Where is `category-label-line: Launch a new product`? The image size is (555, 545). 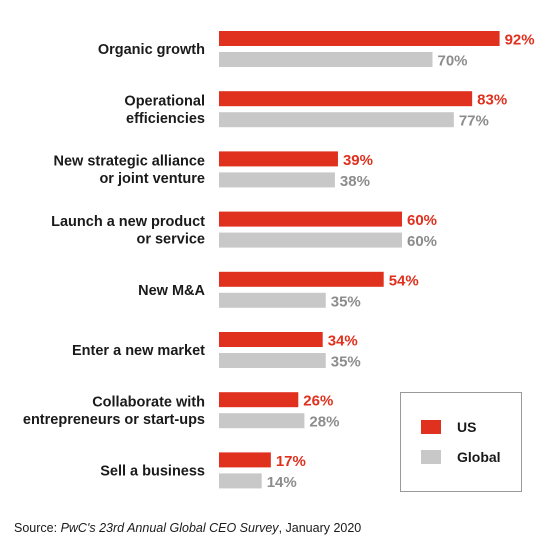 category-label-line: Launch a new product is located at coordinates (128, 222).